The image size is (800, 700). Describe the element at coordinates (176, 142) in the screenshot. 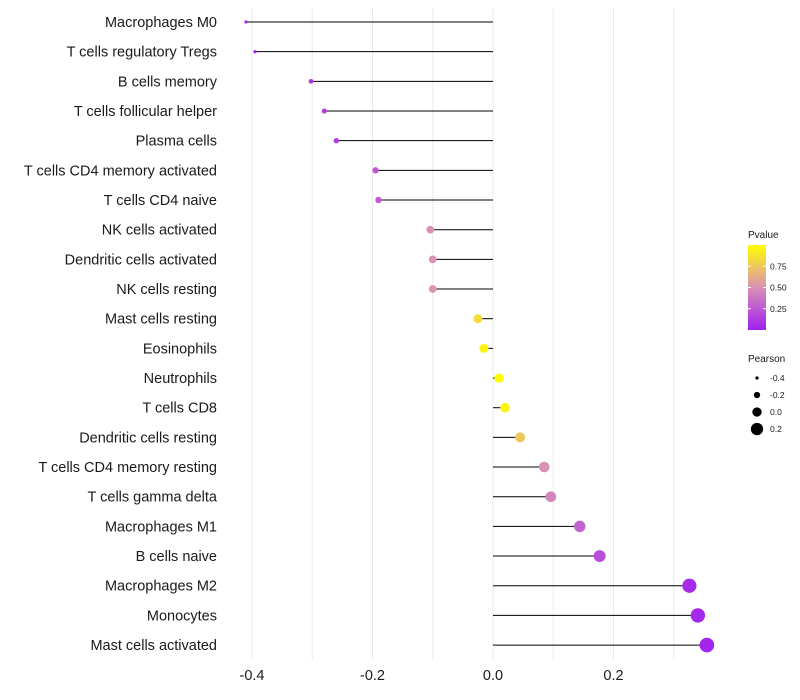

I see `category-label: Plasma cells` at that location.